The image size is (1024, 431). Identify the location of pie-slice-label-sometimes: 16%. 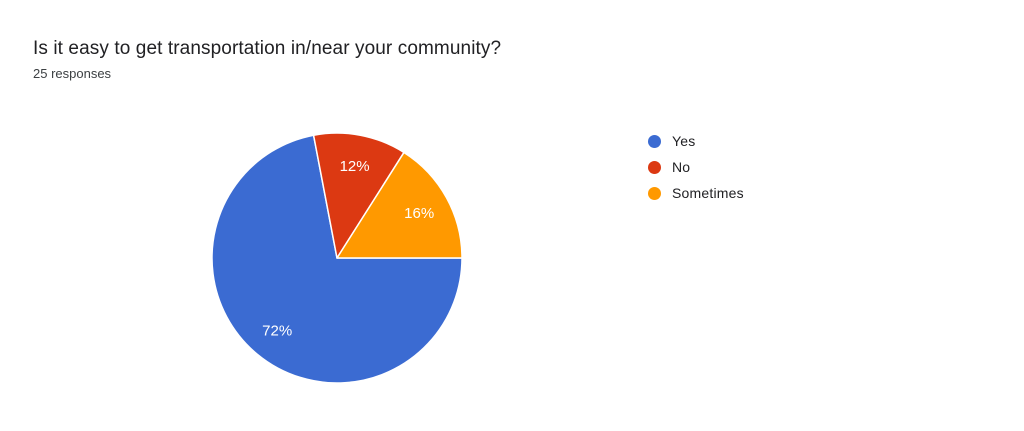
(419, 213).